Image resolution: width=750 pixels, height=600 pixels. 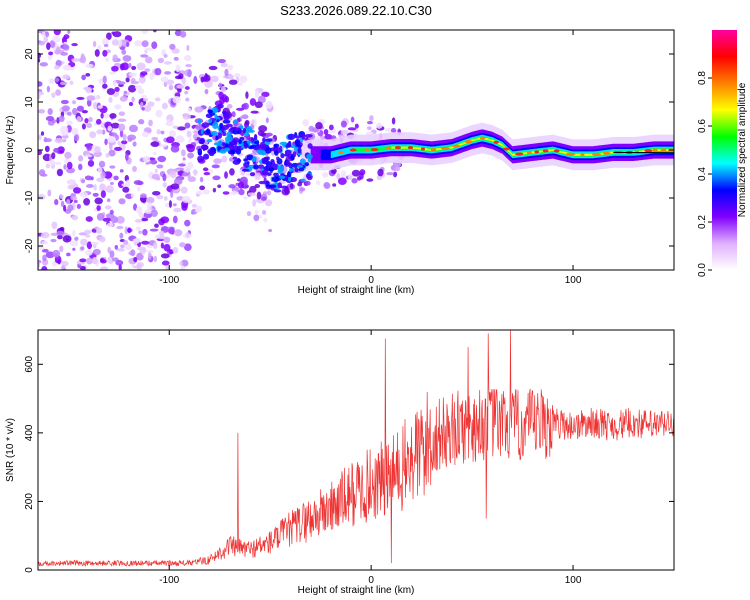 What do you see at coordinates (702, 174) in the screenshot?
I see `colorbar-tick-label: 0.4` at bounding box center [702, 174].